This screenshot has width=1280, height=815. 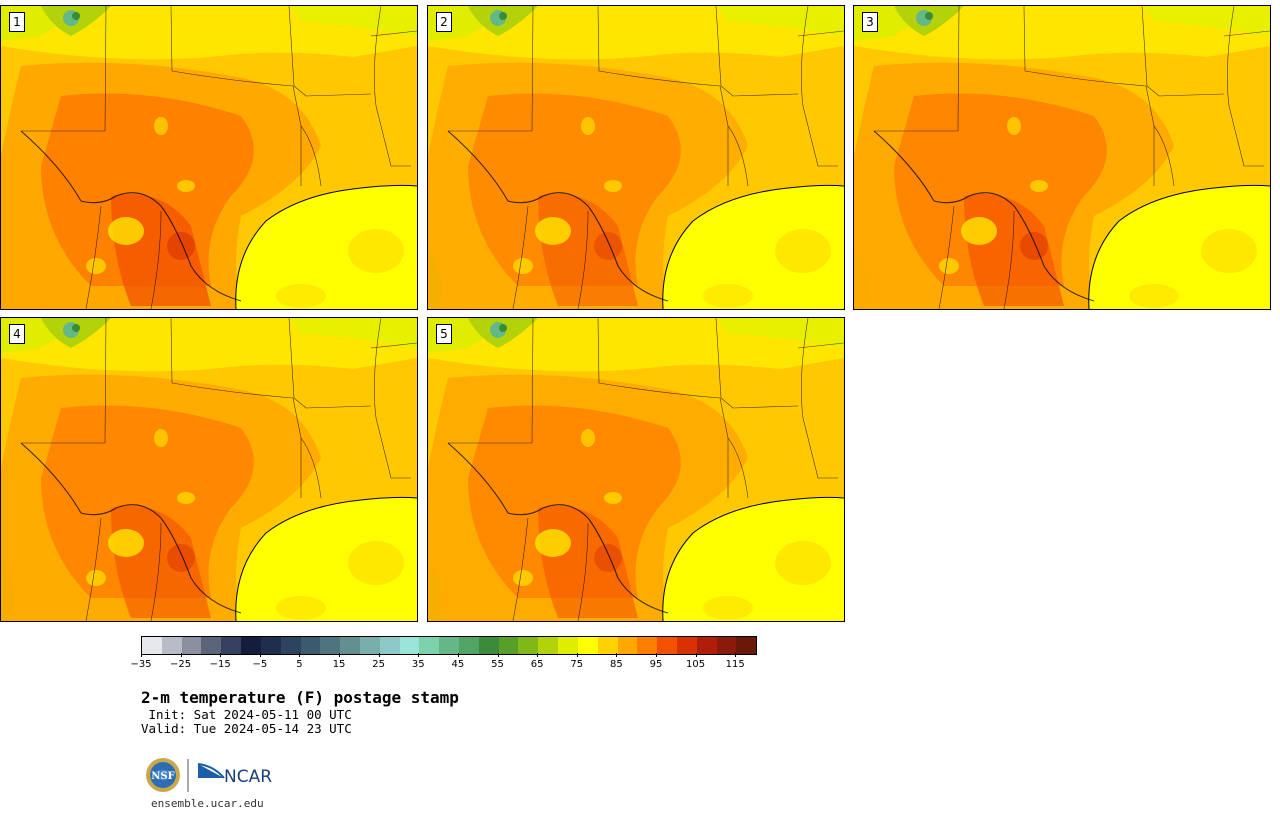 What do you see at coordinates (636, 157) in the screenshot?
I see `ensemble-member-map: 2` at bounding box center [636, 157].